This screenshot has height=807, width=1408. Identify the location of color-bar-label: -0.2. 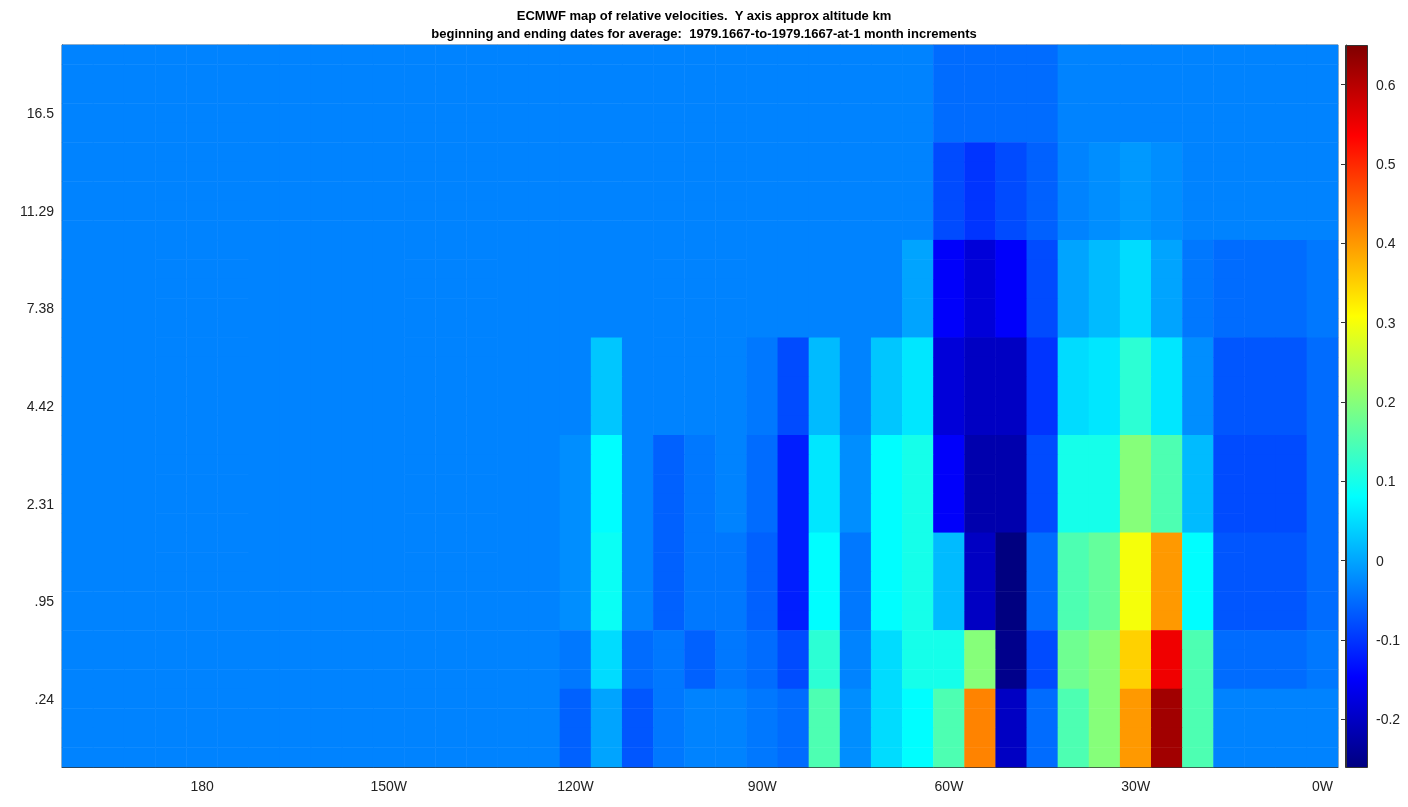
(1388, 719).